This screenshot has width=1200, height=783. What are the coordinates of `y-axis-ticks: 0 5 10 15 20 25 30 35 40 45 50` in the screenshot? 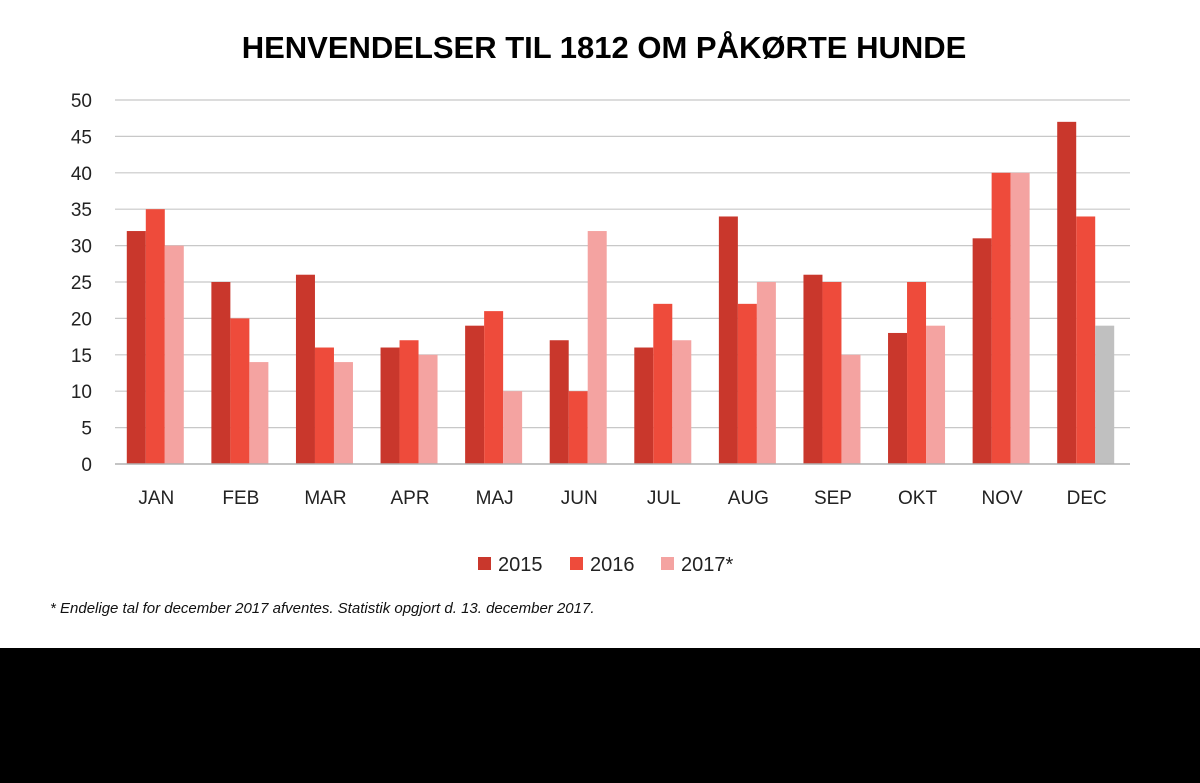 It's located at (81, 283).